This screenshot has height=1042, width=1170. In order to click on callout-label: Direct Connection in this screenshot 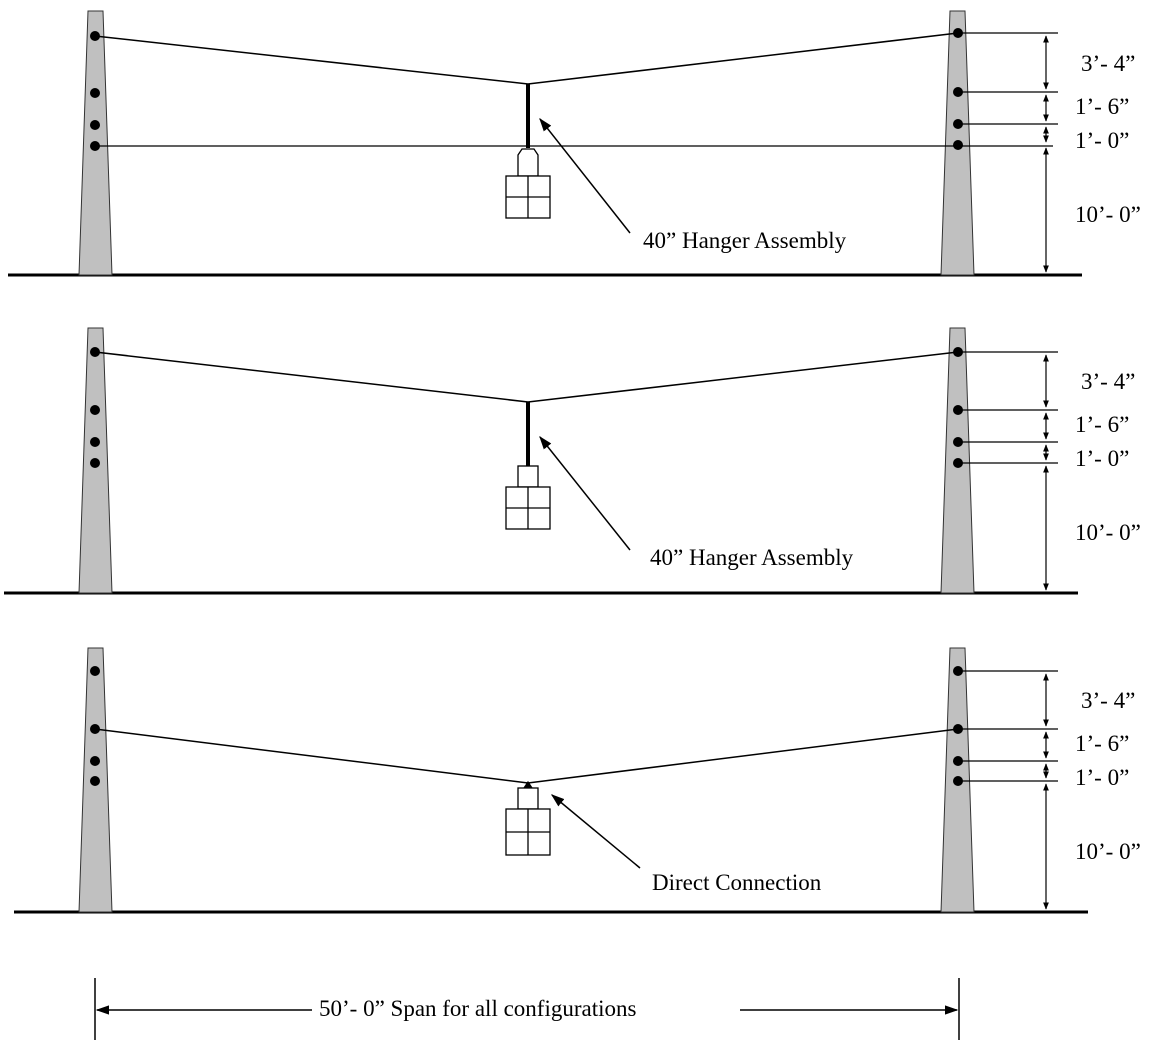, I will do `click(737, 882)`.